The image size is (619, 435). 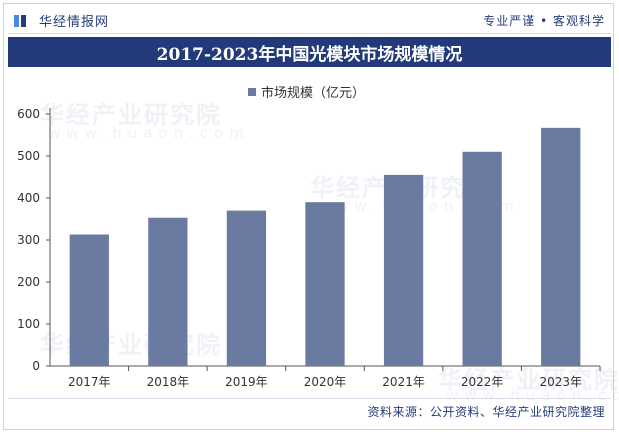 I want to click on tagline: 专业严谨 • 客观科学, so click(x=544, y=21).